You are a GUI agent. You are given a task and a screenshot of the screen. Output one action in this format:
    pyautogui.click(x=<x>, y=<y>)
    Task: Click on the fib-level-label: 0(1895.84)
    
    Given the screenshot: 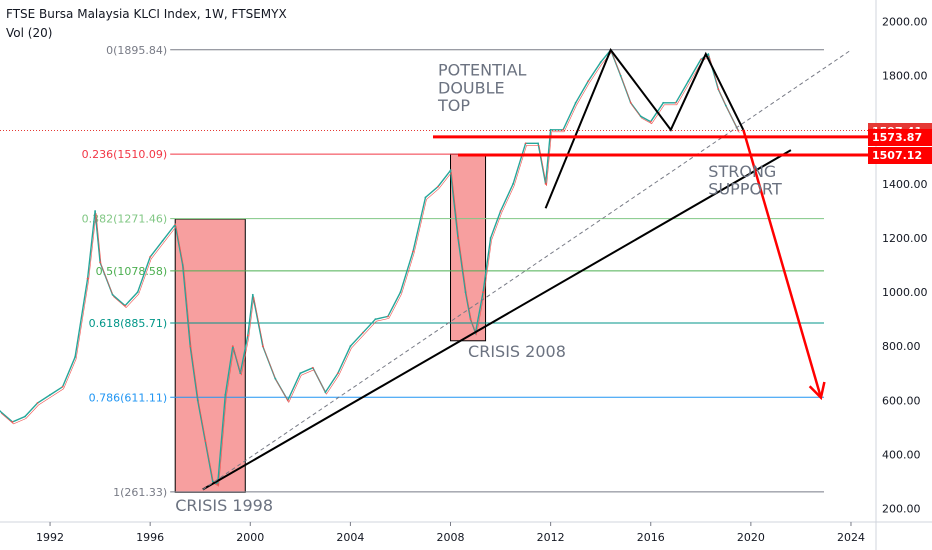 What is the action you would take?
    pyautogui.click(x=136, y=50)
    